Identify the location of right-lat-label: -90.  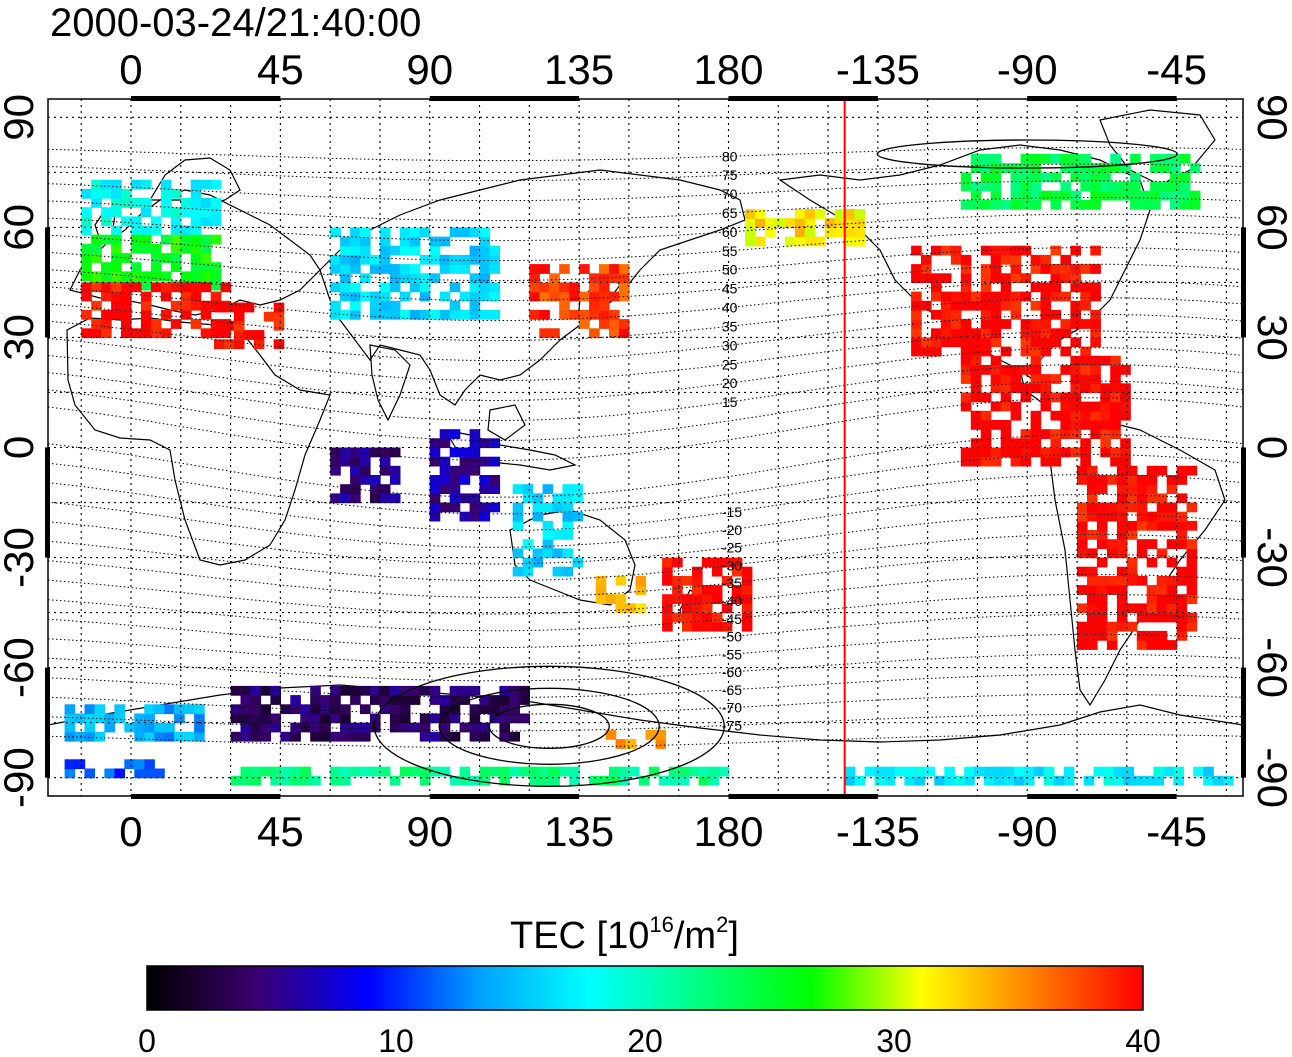
(1270, 777).